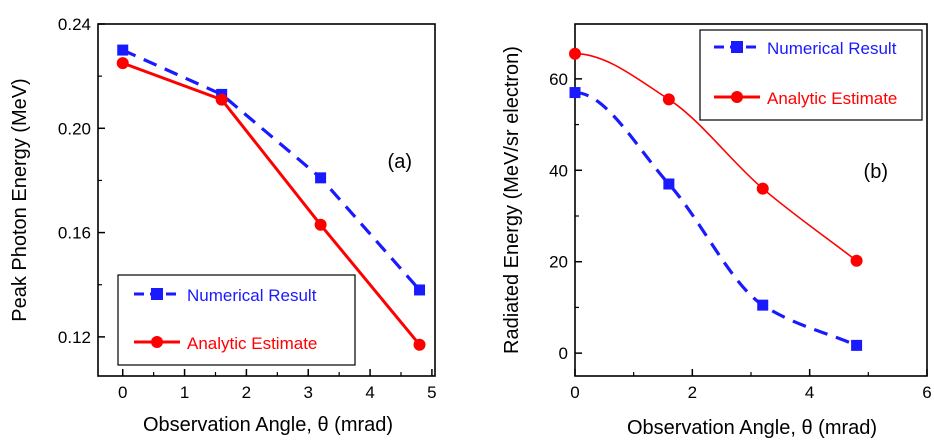 This screenshot has width=934, height=441. What do you see at coordinates (811, 75) in the screenshot?
I see `panel-b-legend: Numerical Result Analytic Estimate` at bounding box center [811, 75].